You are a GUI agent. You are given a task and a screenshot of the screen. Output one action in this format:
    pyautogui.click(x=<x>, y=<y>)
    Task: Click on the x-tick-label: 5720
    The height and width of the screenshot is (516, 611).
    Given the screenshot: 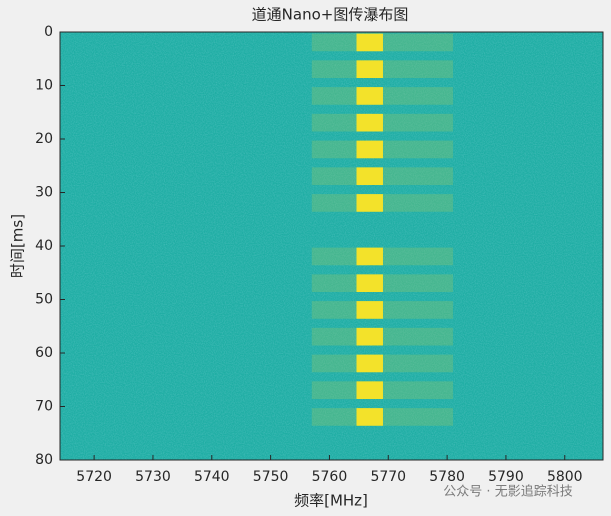 What is the action you would take?
    pyautogui.click(x=94, y=477)
    